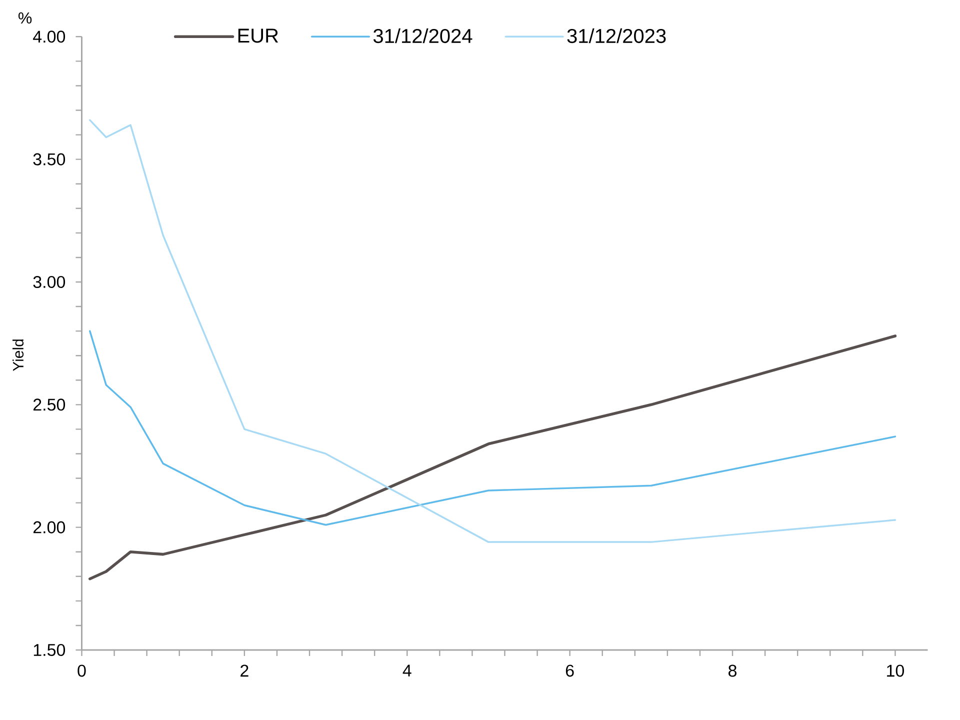 Image resolution: width=960 pixels, height=720 pixels. What do you see at coordinates (49, 159) in the screenshot?
I see `y-tick-label: 3.50` at bounding box center [49, 159].